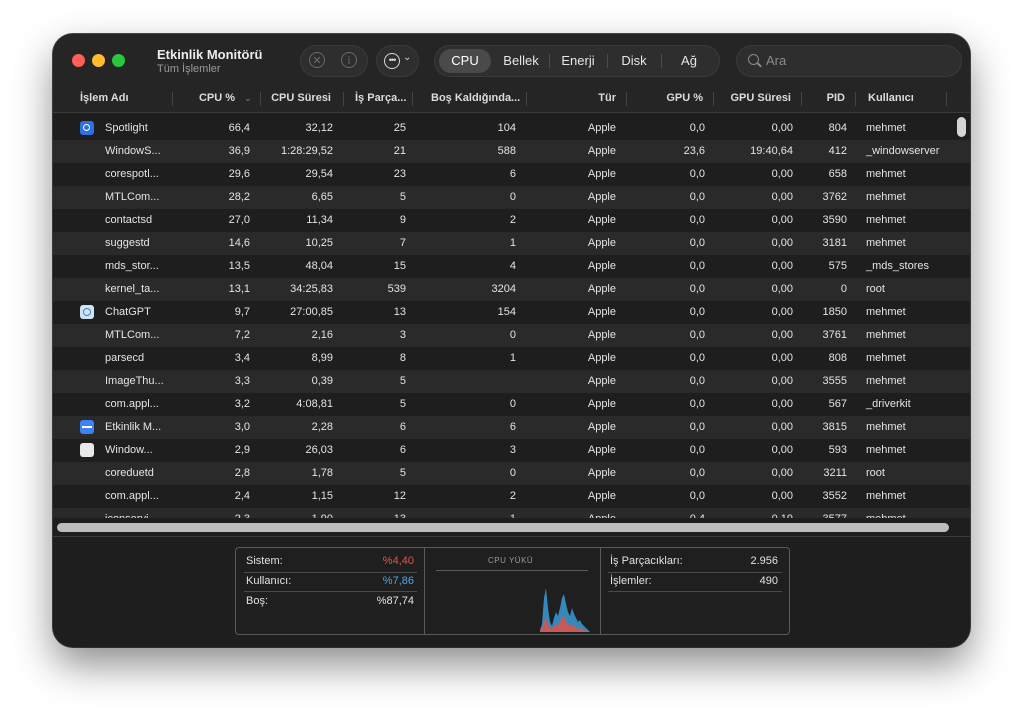 This screenshot has width=1024, height=718. I want to click on user-value: %7,86, so click(398, 581).